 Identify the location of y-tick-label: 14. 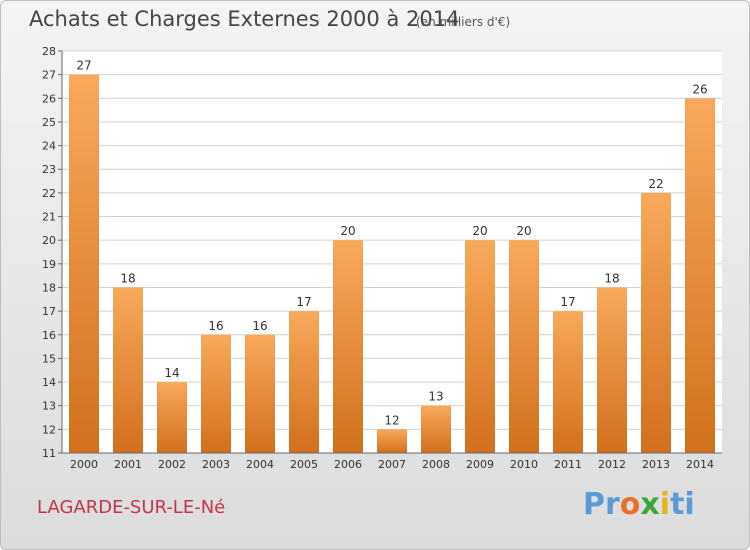
(49, 382).